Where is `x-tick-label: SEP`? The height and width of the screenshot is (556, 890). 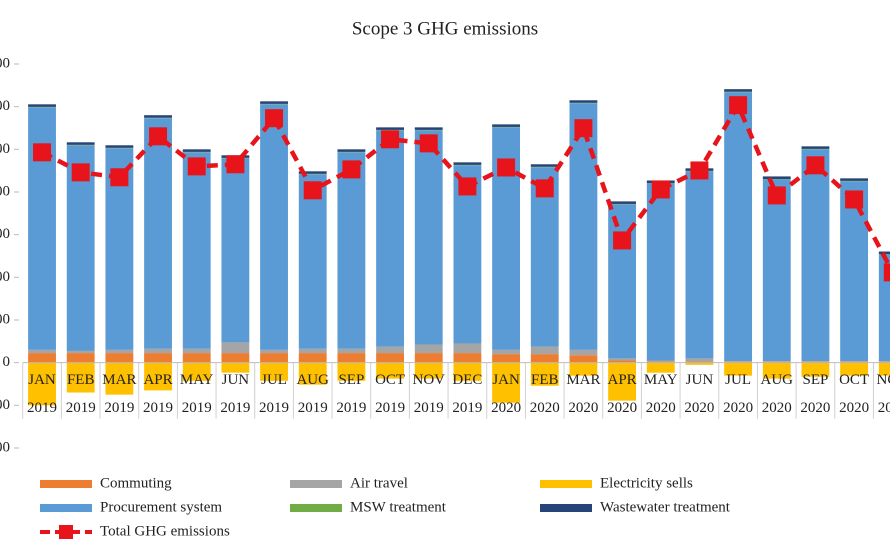
x-tick-label: SEP is located at coordinates (816, 380).